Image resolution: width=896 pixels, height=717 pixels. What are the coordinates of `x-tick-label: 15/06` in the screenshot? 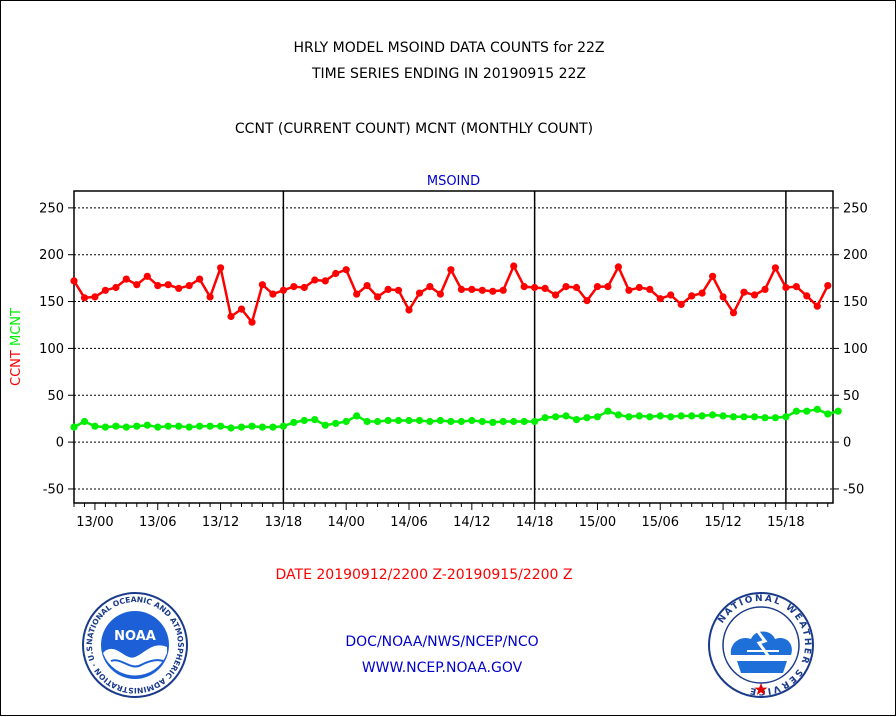 It's located at (660, 522).